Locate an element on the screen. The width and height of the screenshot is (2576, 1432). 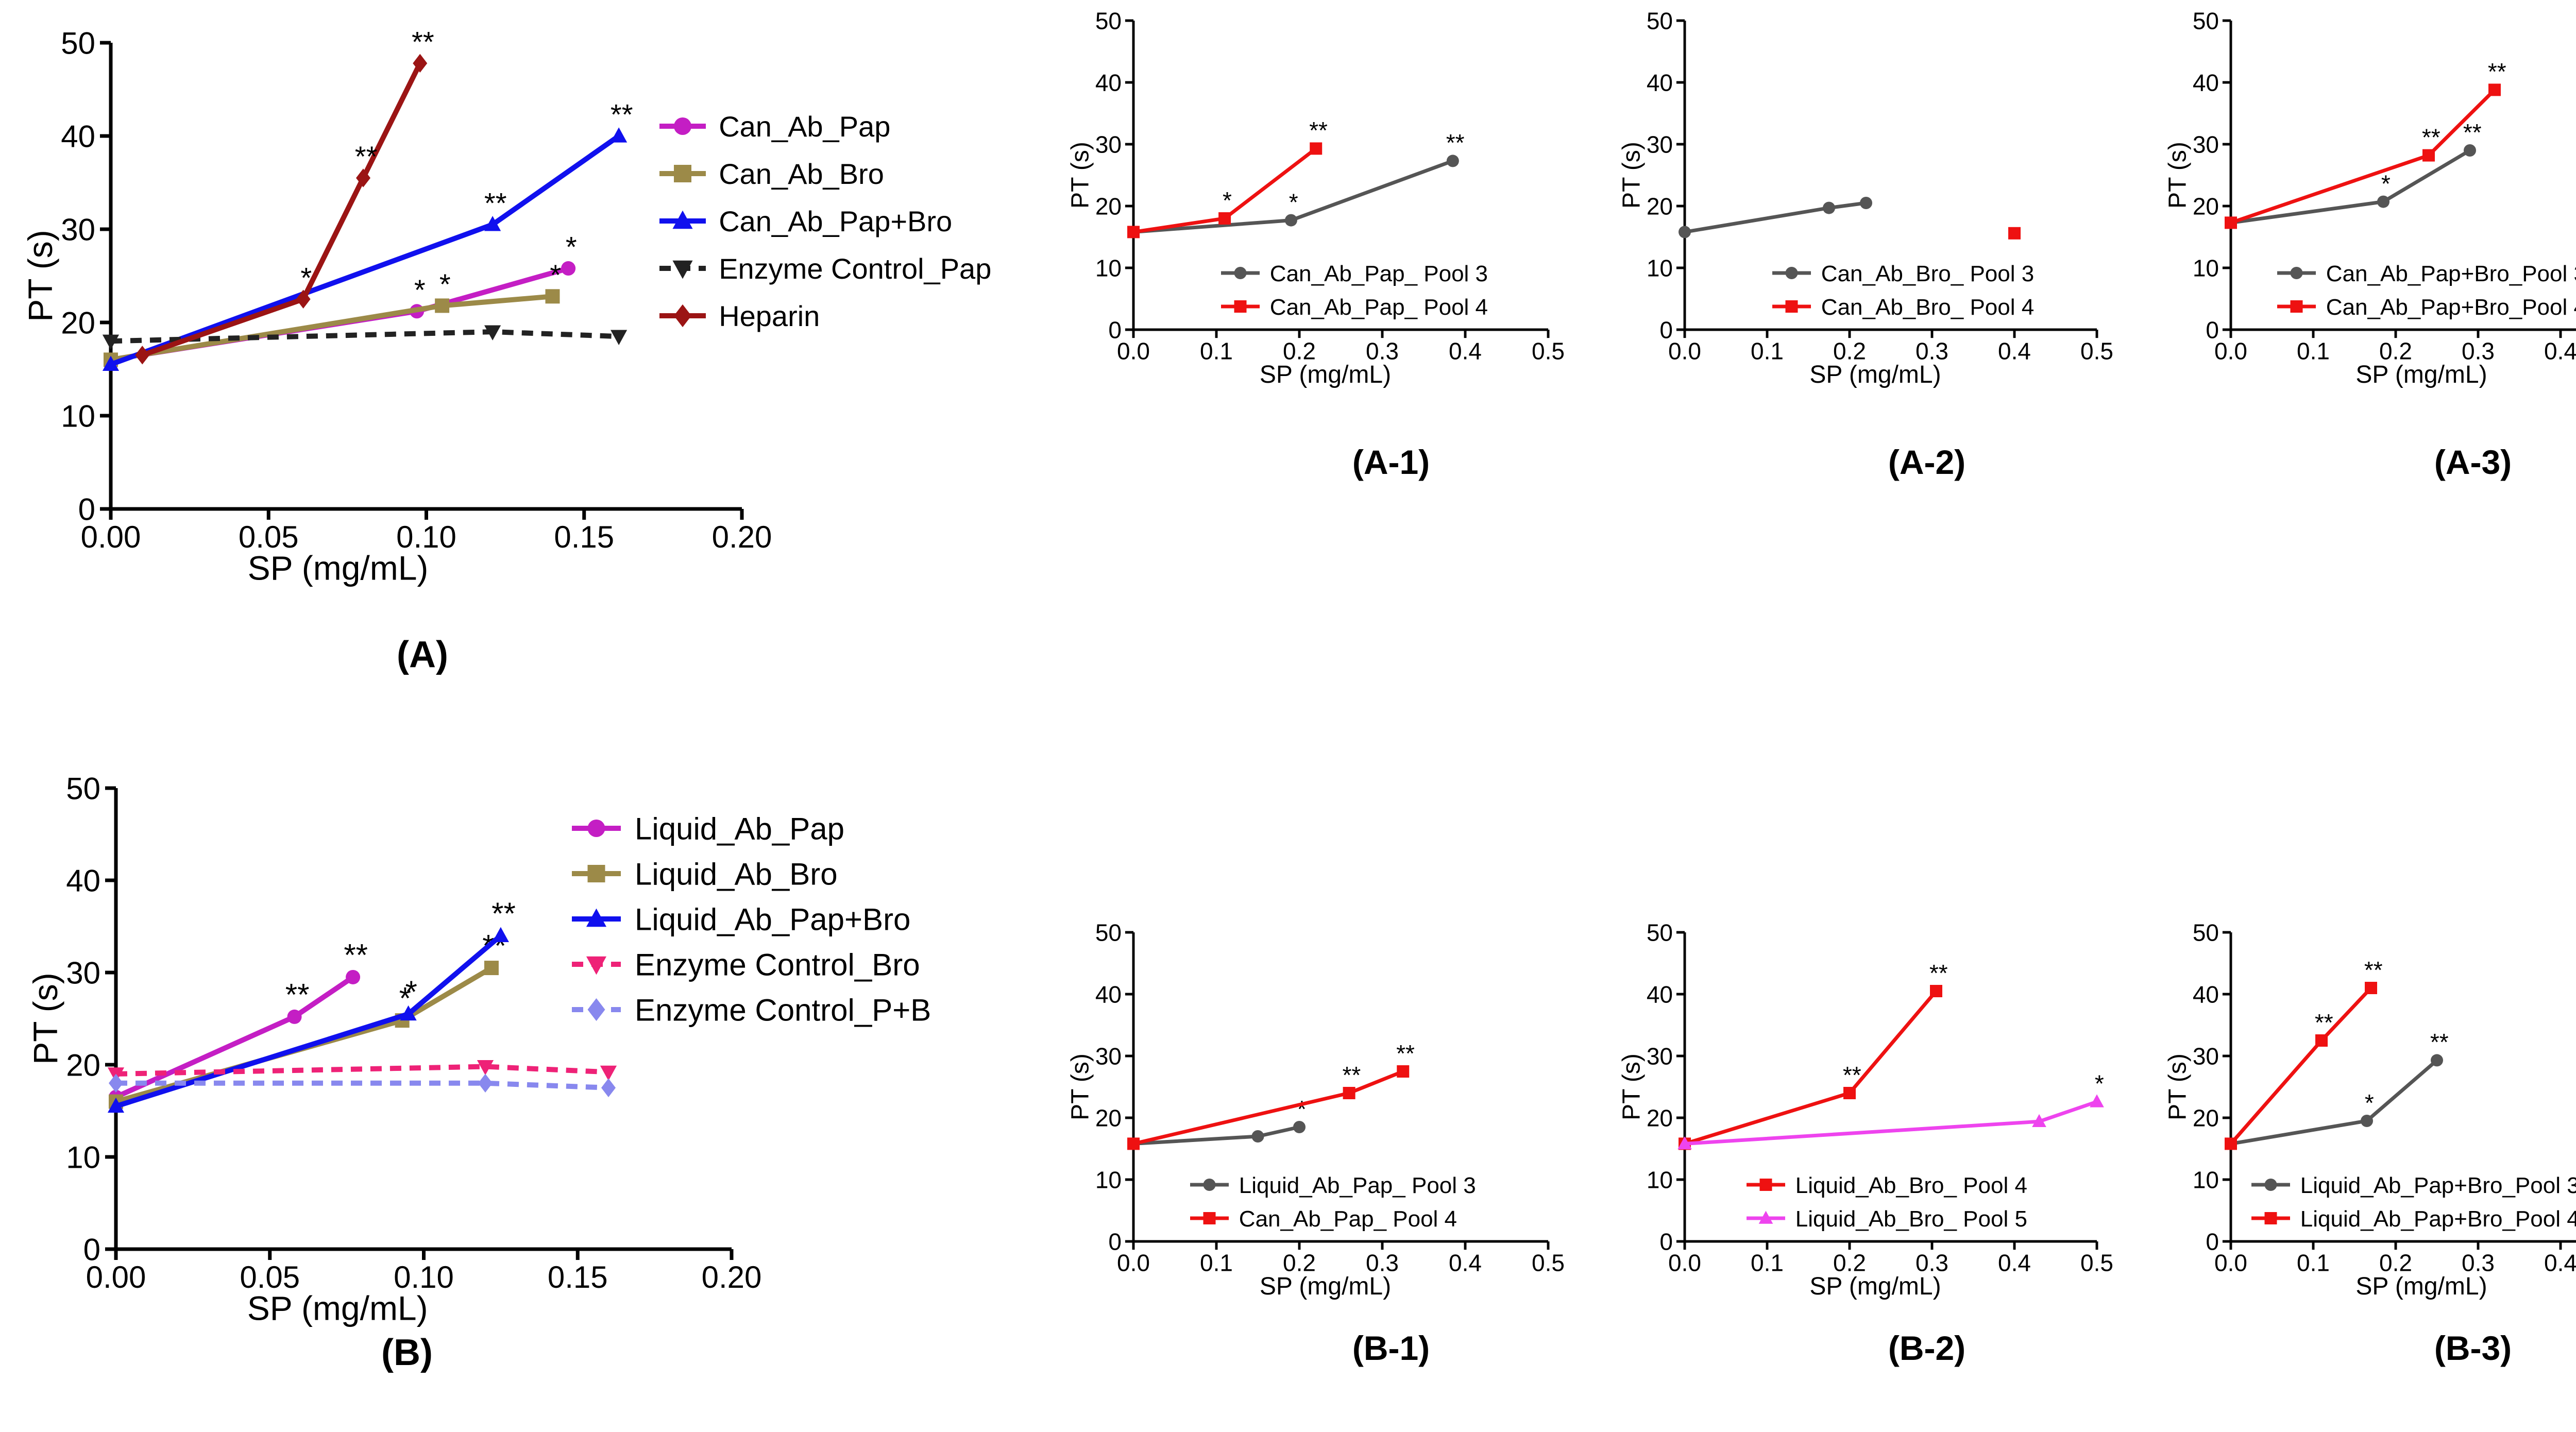
legend-label: Can_Ab_Pap_ Pool 4 is located at coordinates (1379, 307).